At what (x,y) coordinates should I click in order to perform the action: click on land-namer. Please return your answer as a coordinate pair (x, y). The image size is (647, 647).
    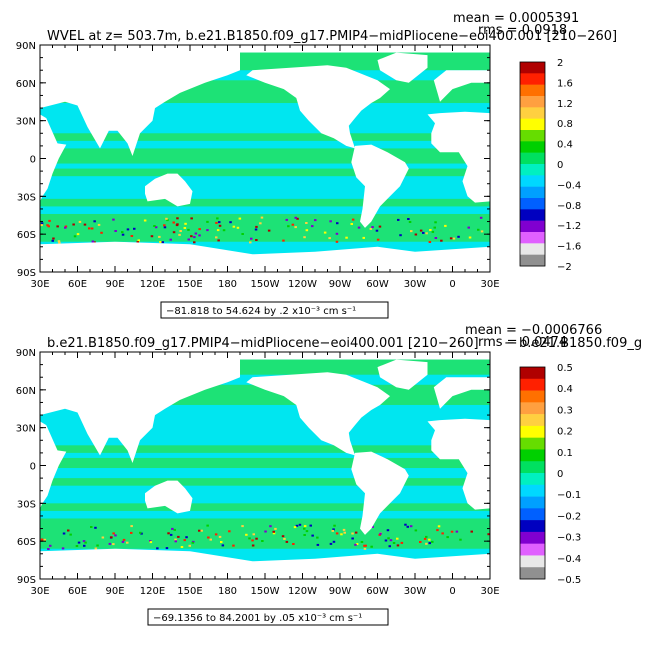
    Looking at the image, I should click on (318, 414).